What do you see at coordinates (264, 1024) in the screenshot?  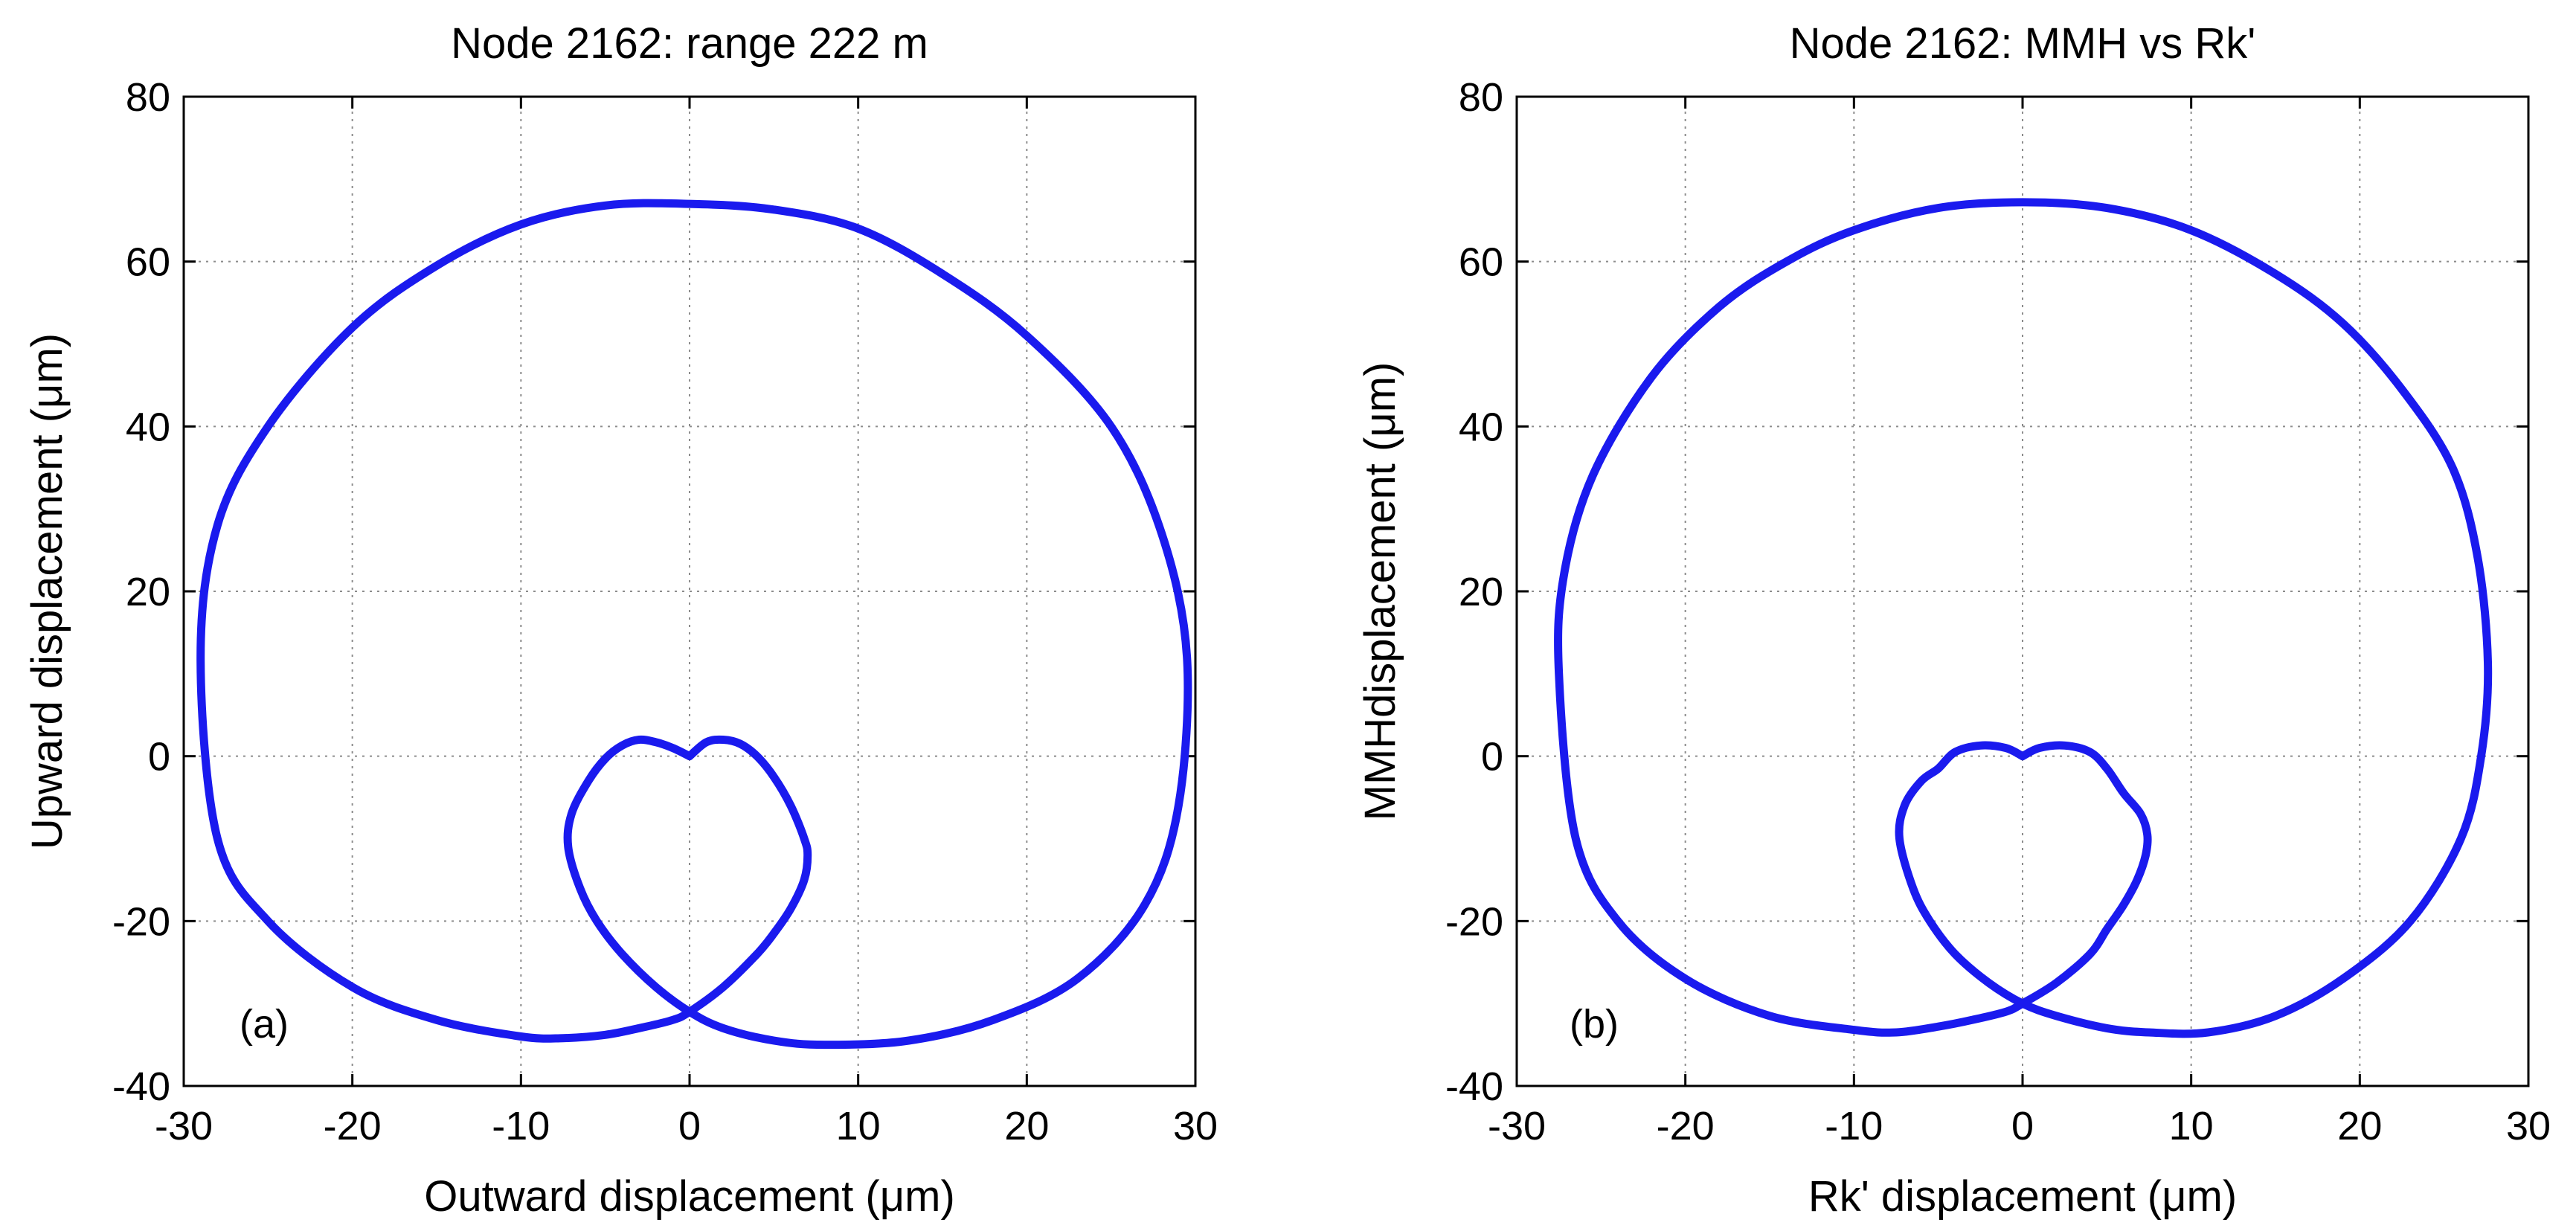 I see `panel-a-label: (a)` at bounding box center [264, 1024].